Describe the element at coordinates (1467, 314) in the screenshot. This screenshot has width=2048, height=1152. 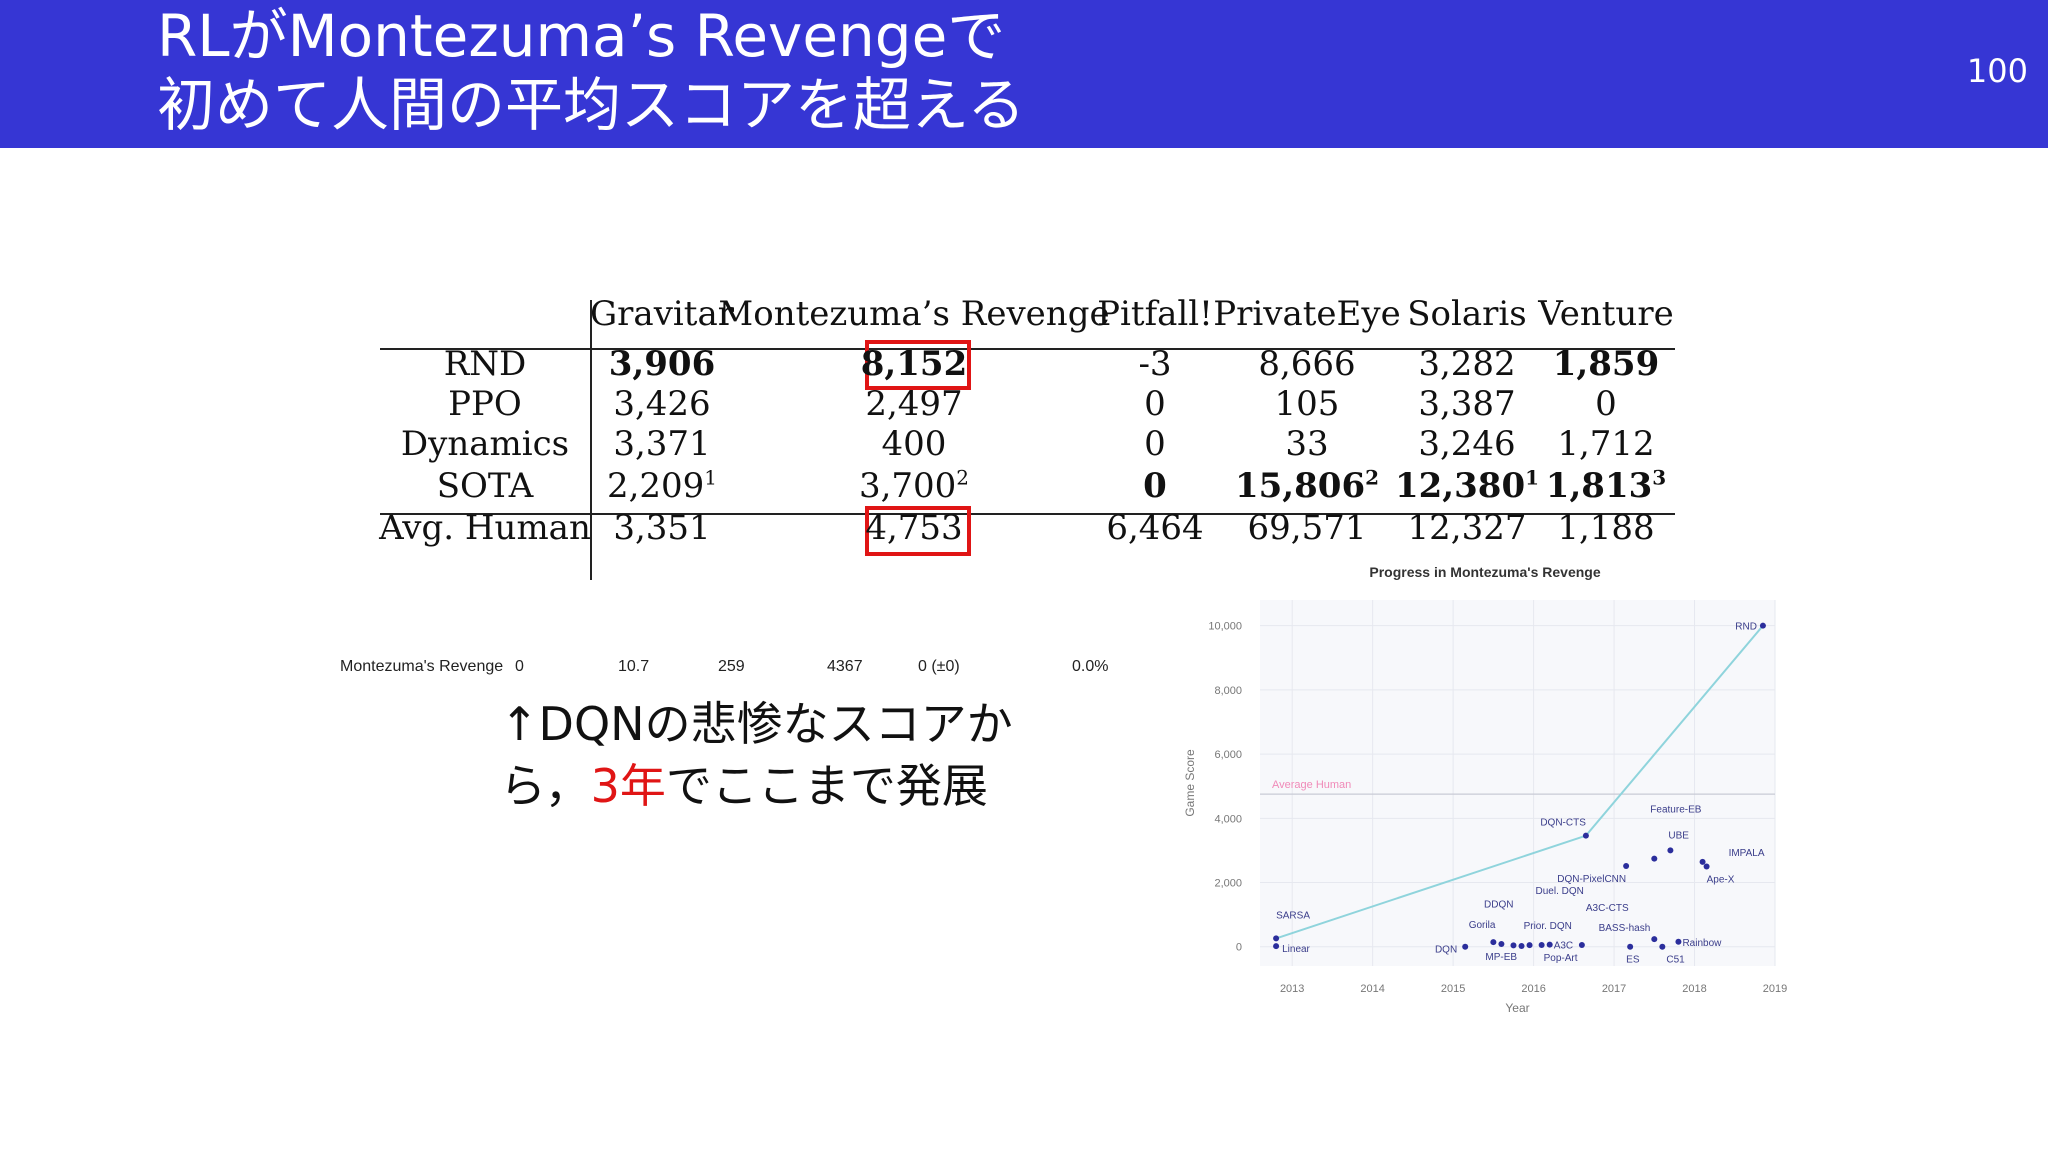
I see `column-header: Solaris` at that location.